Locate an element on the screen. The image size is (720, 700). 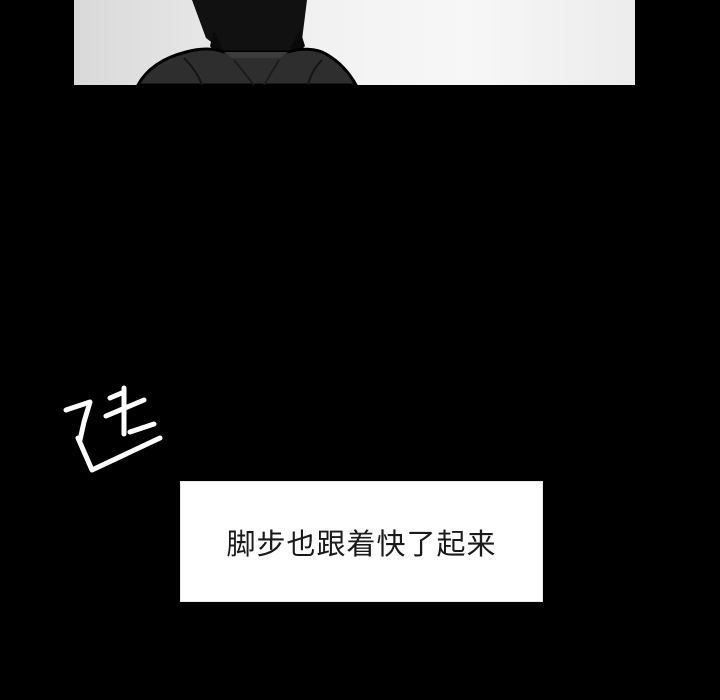
character-shoulders-illustration is located at coordinates (247, 42).